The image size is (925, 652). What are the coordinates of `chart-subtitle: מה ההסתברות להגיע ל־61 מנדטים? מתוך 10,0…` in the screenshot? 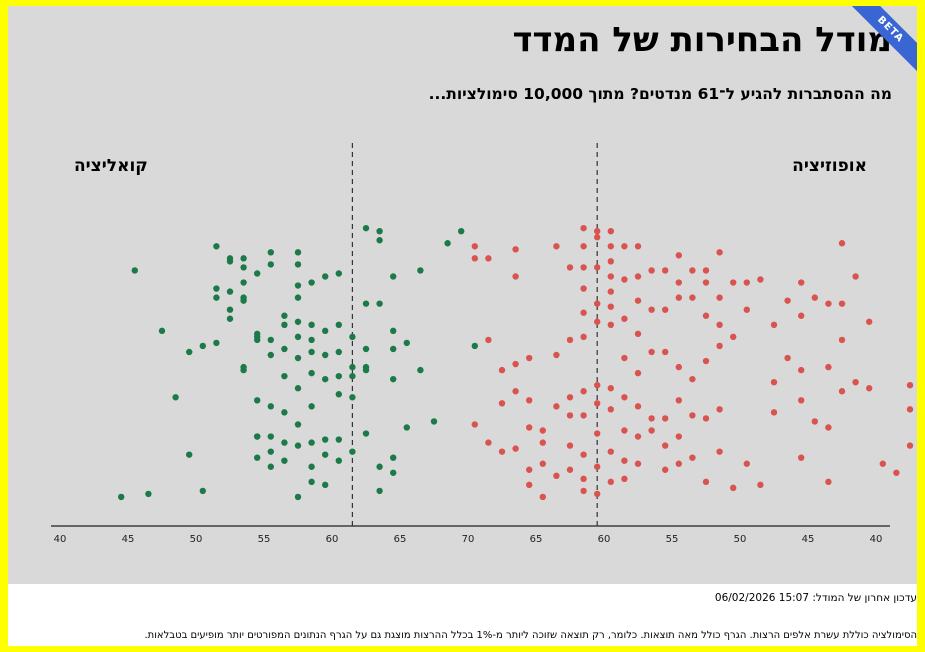 It's located at (660, 94).